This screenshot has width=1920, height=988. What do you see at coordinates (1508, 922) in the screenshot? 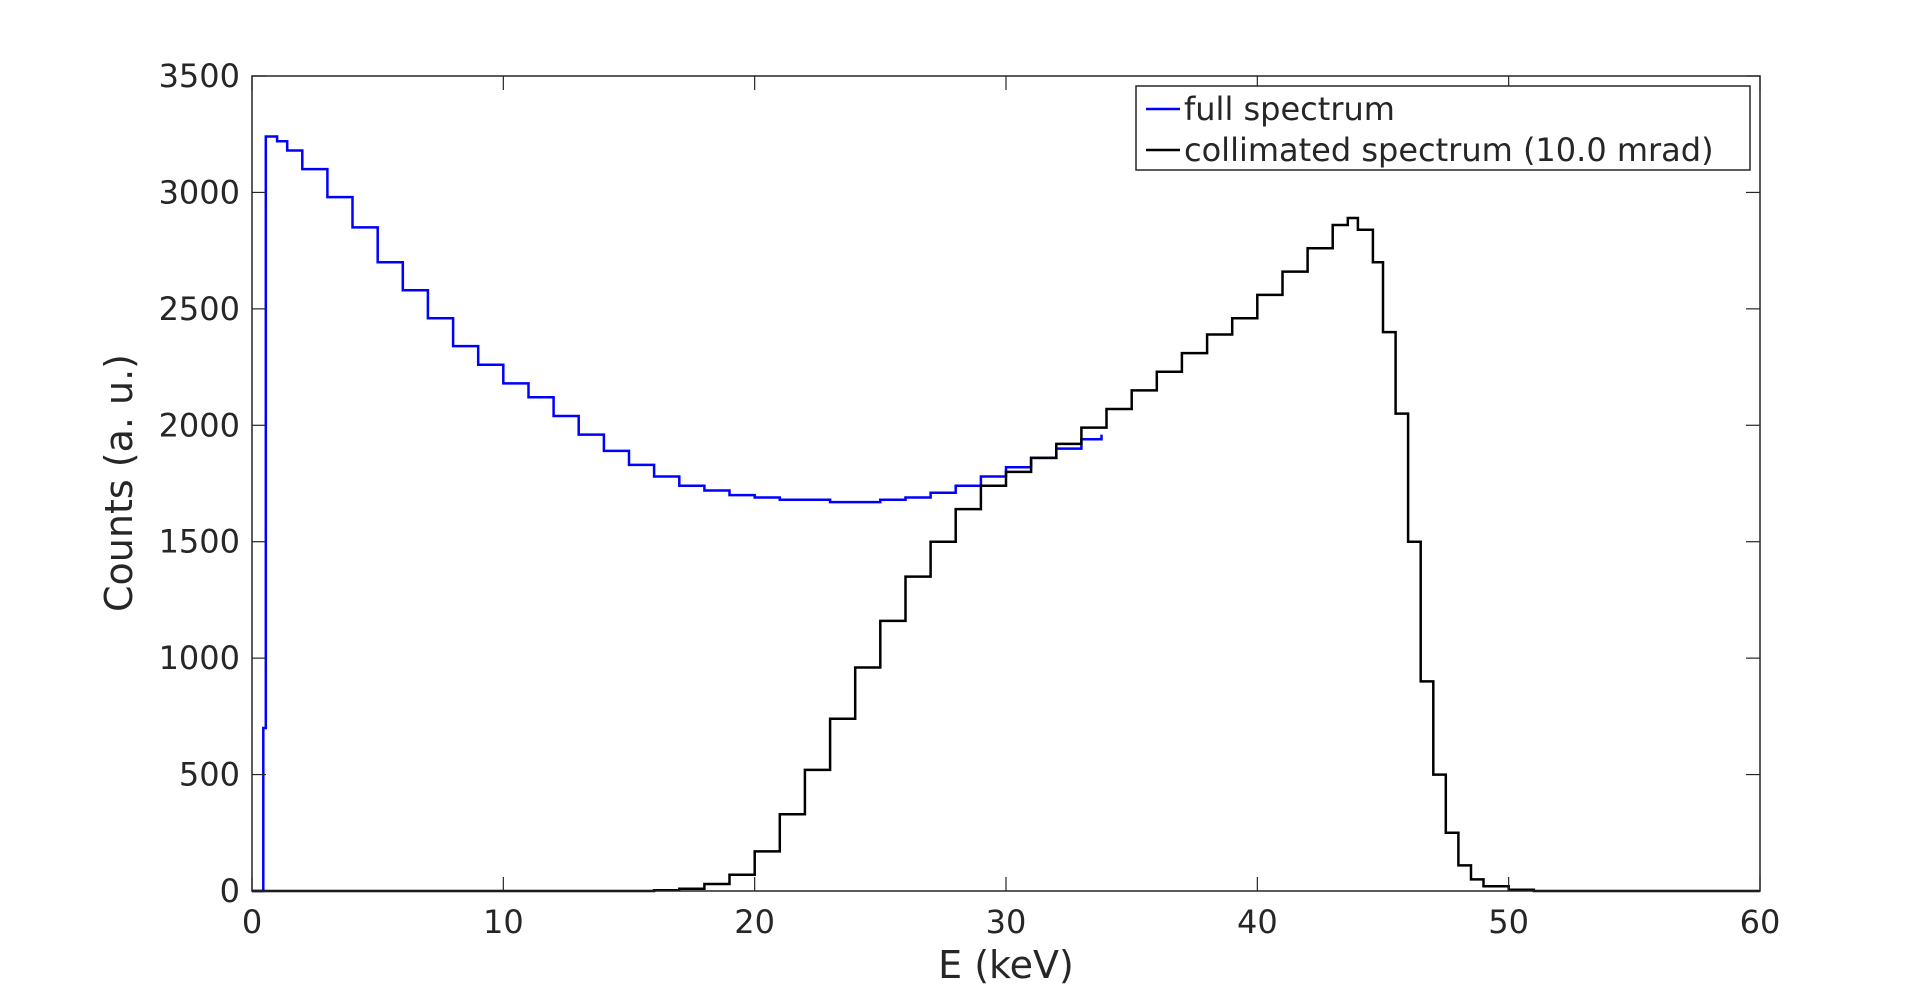
I see `x-tick-label: 50` at bounding box center [1508, 922].